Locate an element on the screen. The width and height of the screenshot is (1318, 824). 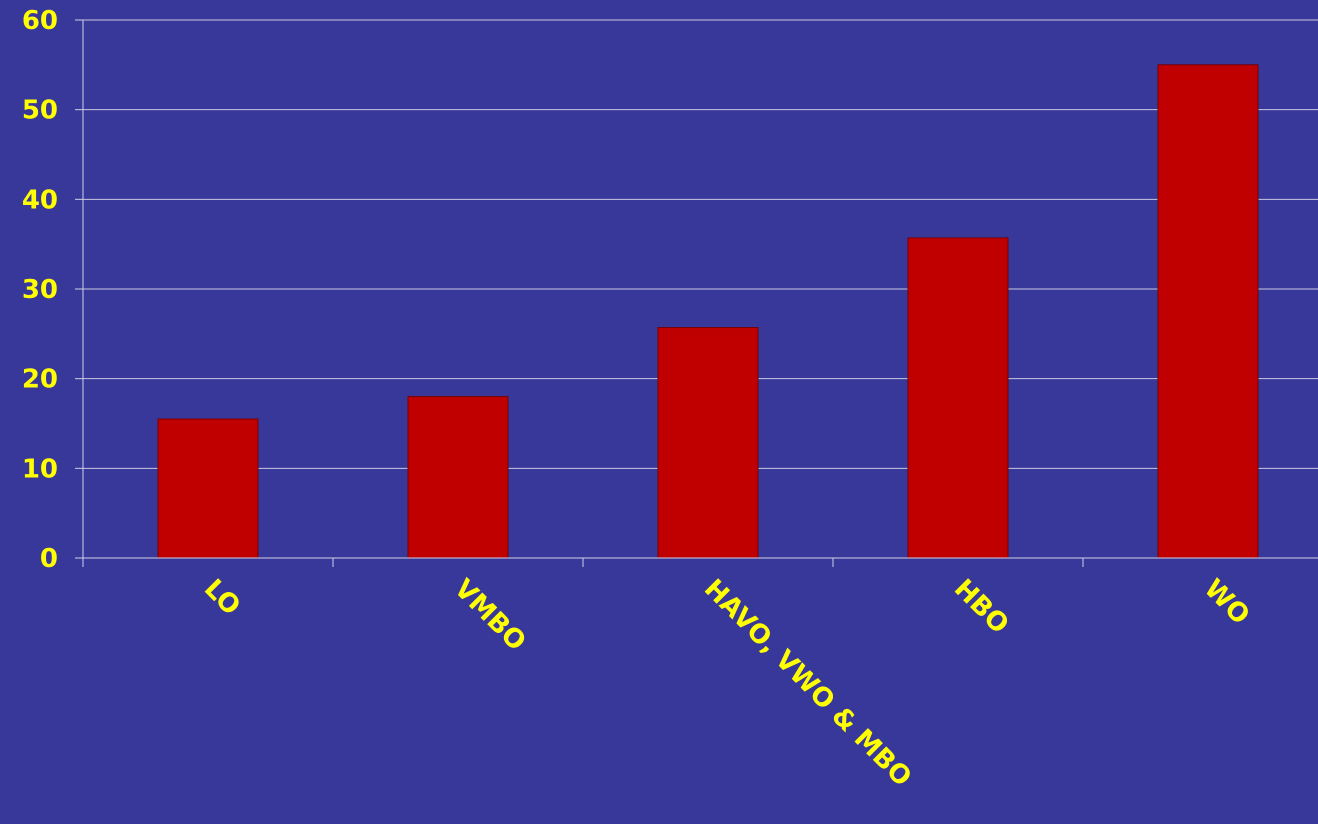
y-tick-label: 20 is located at coordinates (40, 380).